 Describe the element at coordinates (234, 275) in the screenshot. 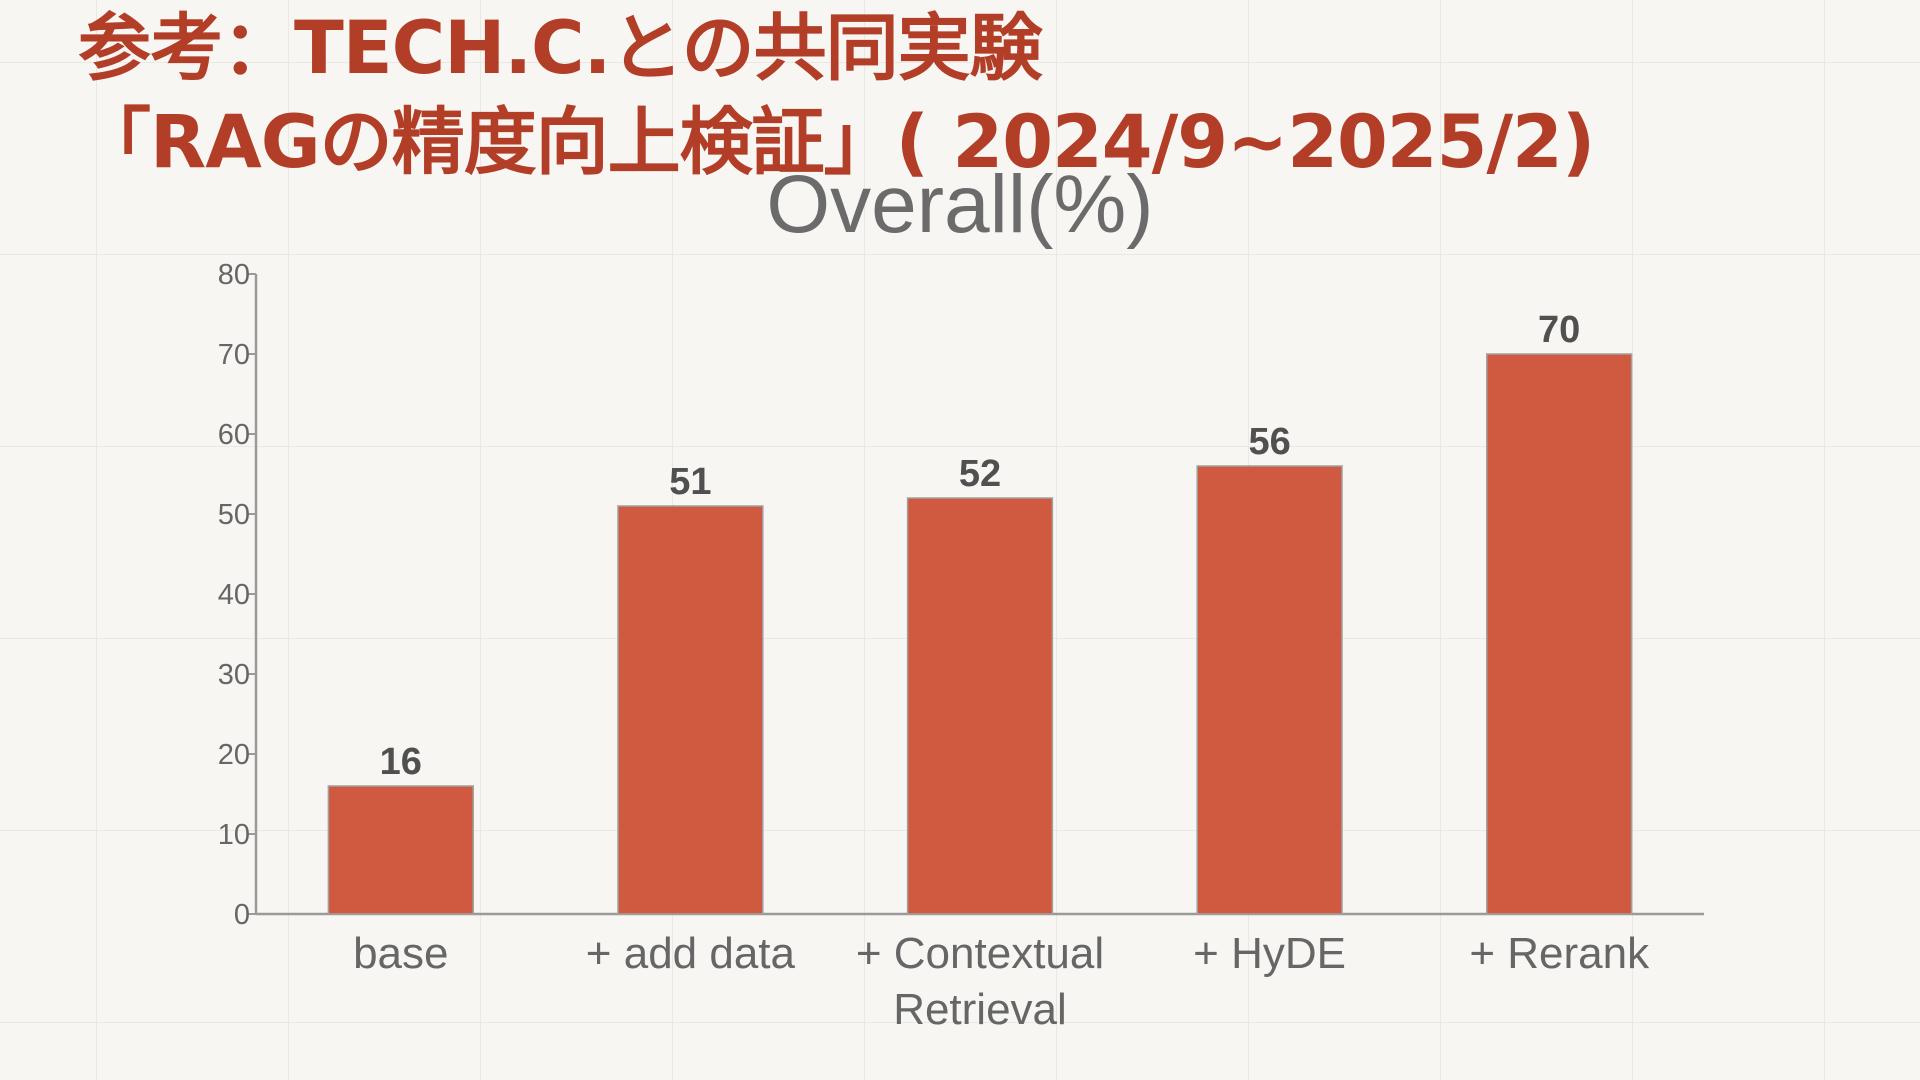

I see `y-tick-label: 80` at that location.